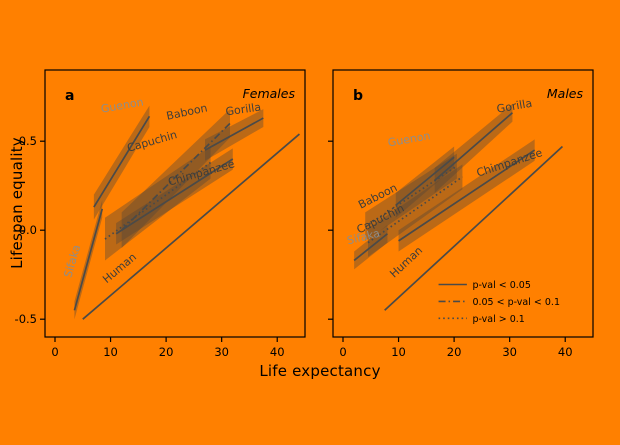 Image resolution: width=620 pixels, height=445 pixels. I want to click on y-tick-label: 0.5, so click(28, 141).